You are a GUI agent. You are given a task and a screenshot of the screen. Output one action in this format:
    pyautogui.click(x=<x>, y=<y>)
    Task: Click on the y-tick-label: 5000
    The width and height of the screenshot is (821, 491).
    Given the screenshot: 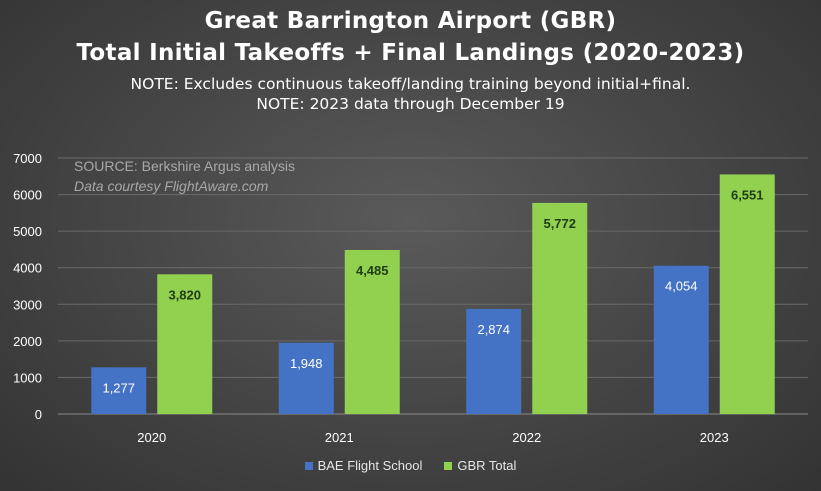 What is the action you would take?
    pyautogui.click(x=27, y=231)
    